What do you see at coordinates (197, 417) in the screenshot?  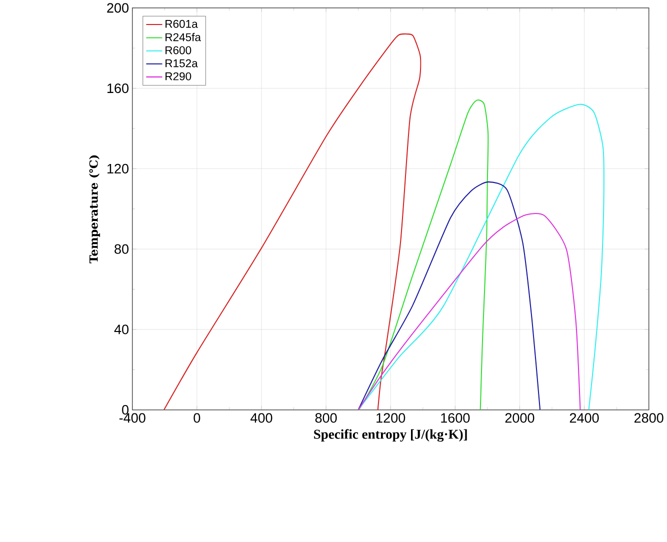 I see `x-tick-label: 0` at bounding box center [197, 417].